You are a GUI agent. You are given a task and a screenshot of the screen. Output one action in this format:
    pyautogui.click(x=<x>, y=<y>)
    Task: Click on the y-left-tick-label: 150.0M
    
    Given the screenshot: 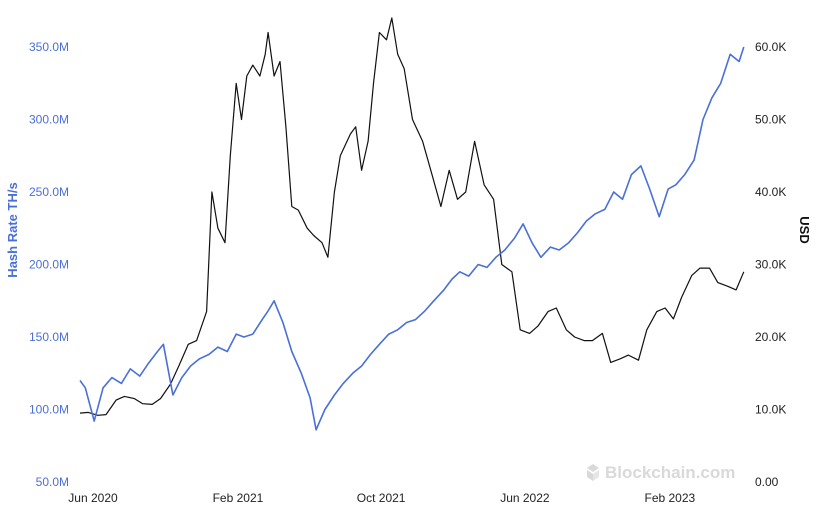 What is the action you would take?
    pyautogui.click(x=49, y=337)
    